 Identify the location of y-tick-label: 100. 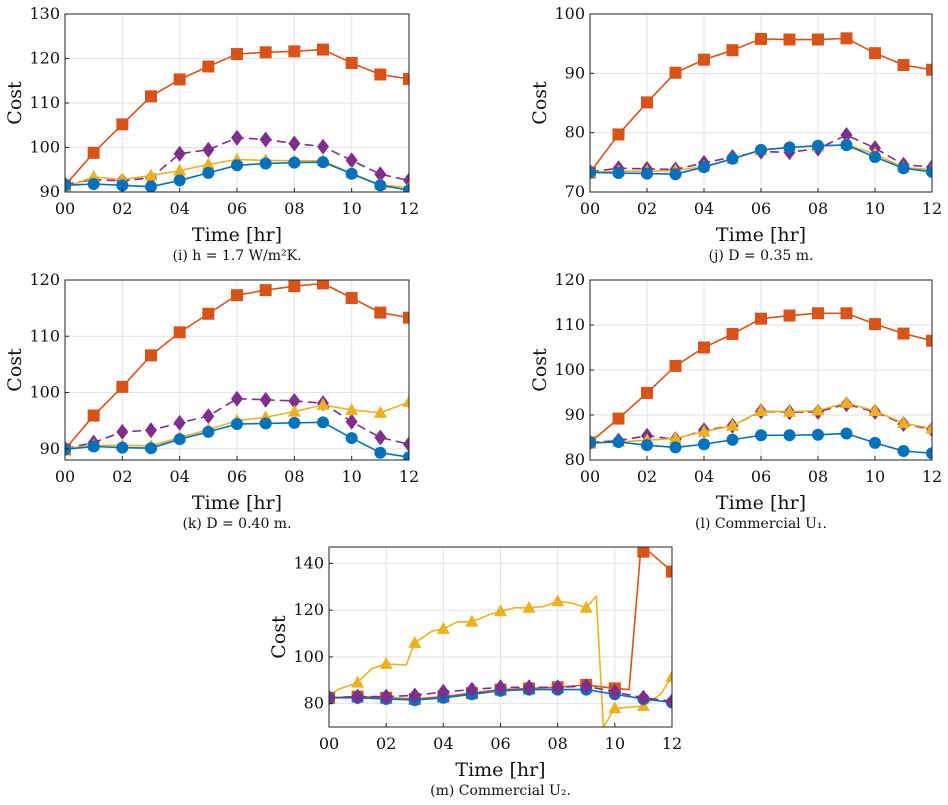
(44, 392).